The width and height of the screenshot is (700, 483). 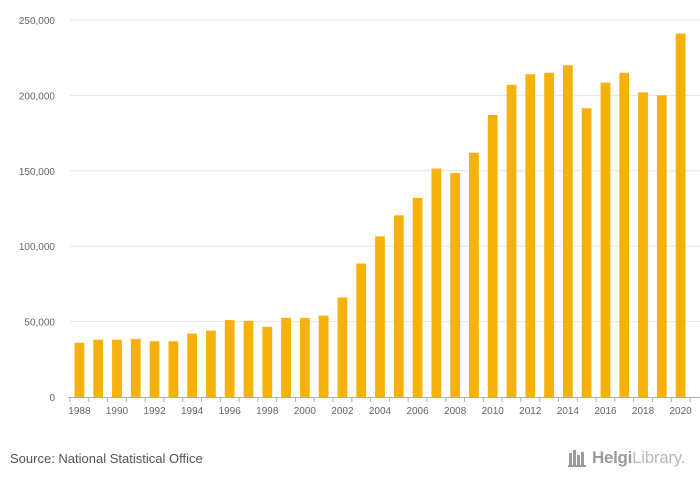 I want to click on bar-1990, so click(x=117, y=368).